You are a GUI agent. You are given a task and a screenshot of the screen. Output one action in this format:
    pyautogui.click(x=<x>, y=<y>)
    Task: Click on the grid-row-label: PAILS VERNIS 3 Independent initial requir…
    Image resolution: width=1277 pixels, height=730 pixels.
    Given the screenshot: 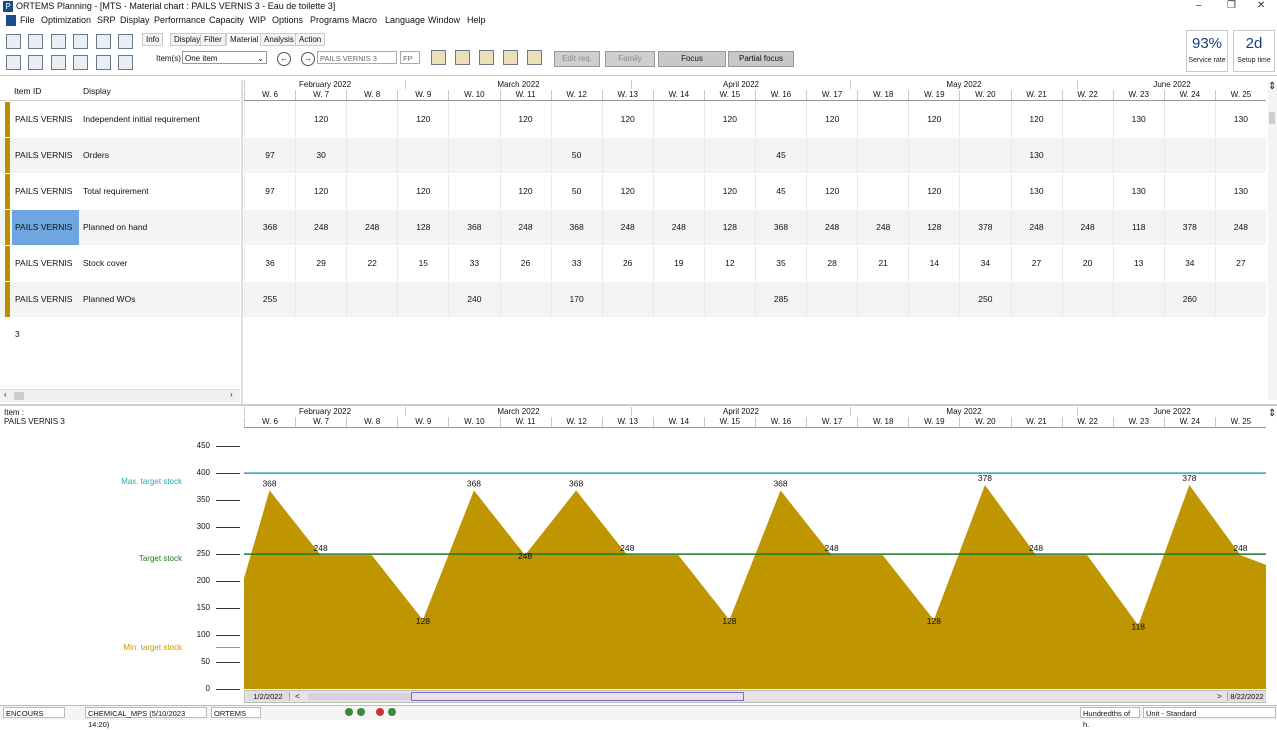 What is the action you would take?
    pyautogui.click(x=120, y=130)
    